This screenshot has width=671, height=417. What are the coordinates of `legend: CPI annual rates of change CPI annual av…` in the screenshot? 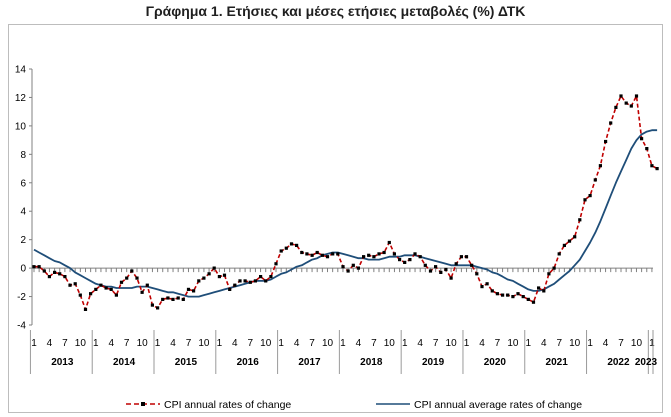 It's located at (354, 405).